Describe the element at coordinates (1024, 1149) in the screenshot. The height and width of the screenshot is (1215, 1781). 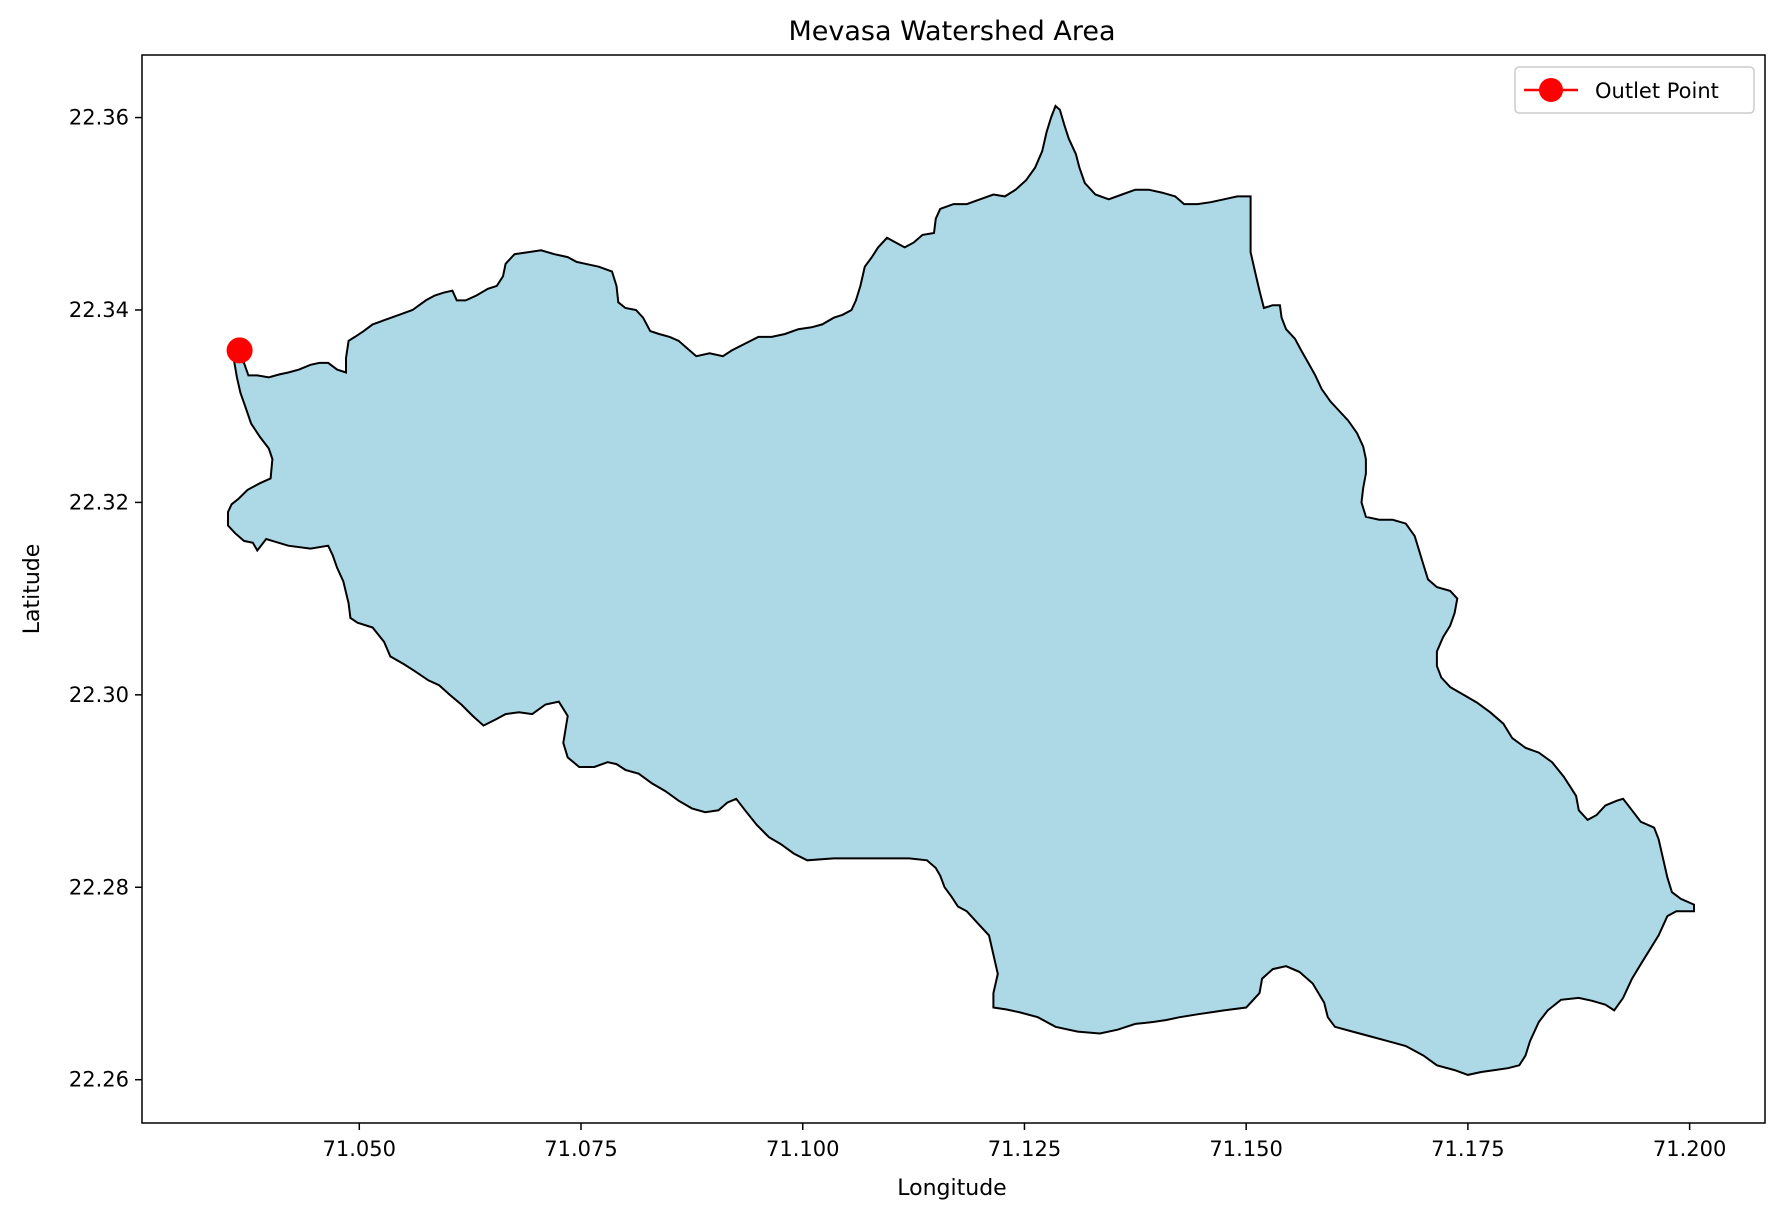
I see `x-tick-label: 71.125` at that location.